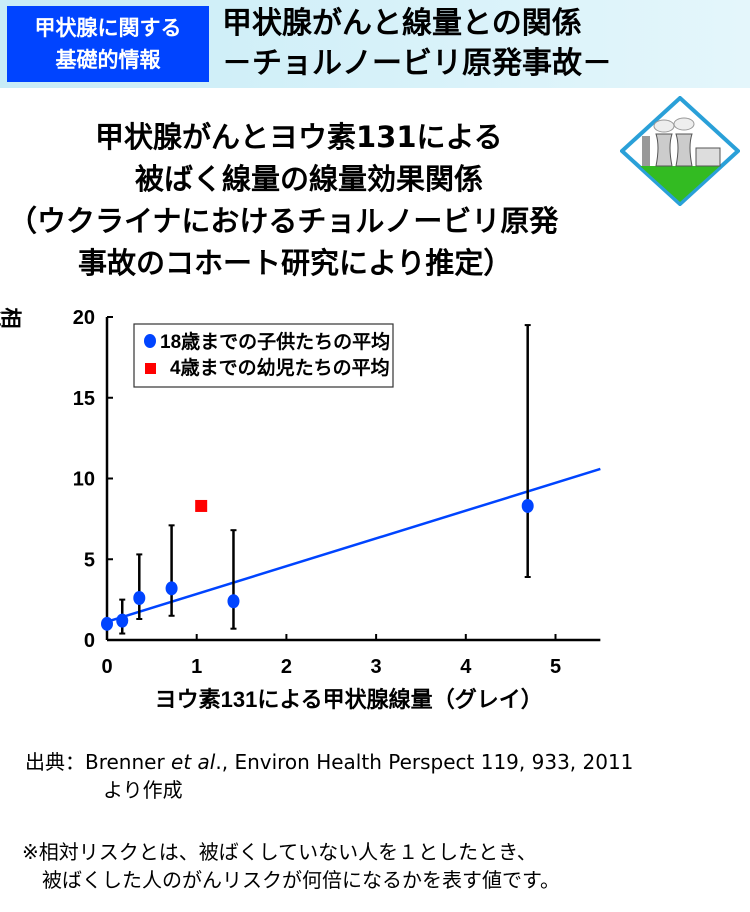 This screenshot has height=912, width=750. I want to click on title-line: 甲状腺がんとヨウ素131による, so click(299, 137).